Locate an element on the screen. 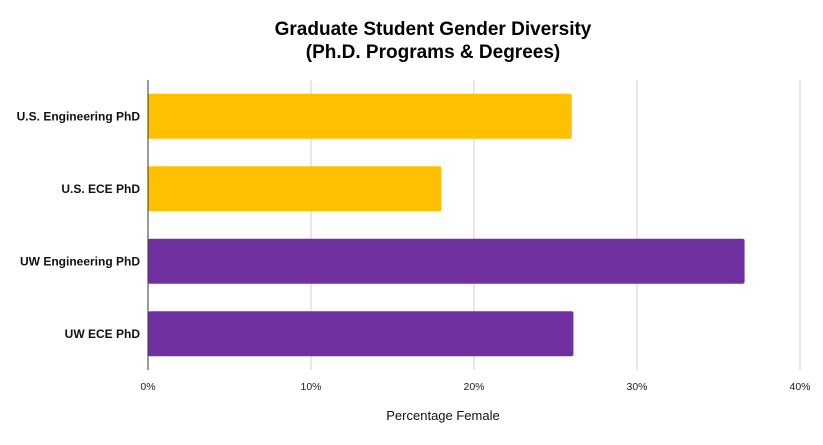  chart-title: Graduate Student Gender Diversity is located at coordinates (433, 29).